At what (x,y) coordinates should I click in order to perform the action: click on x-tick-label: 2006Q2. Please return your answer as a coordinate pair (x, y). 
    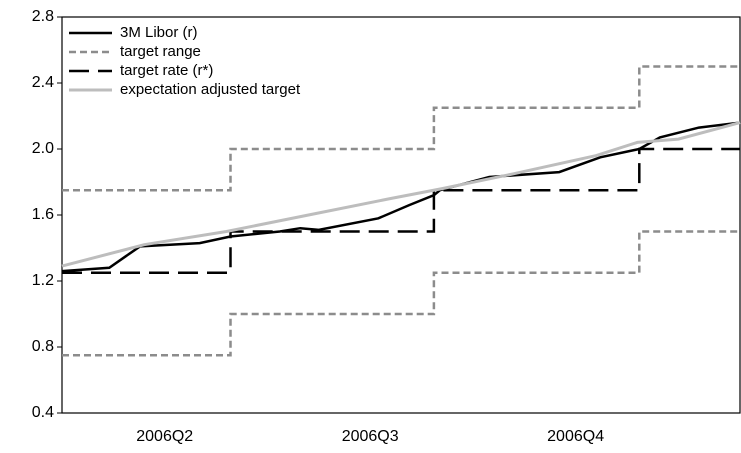
    Looking at the image, I should click on (164, 436).